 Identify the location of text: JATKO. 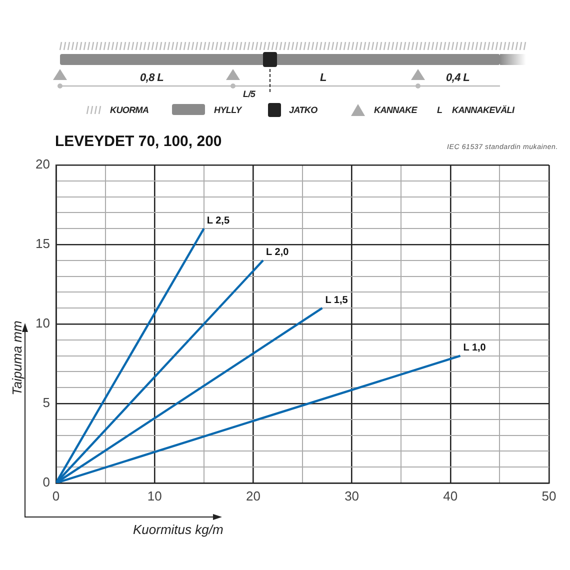
(303, 110).